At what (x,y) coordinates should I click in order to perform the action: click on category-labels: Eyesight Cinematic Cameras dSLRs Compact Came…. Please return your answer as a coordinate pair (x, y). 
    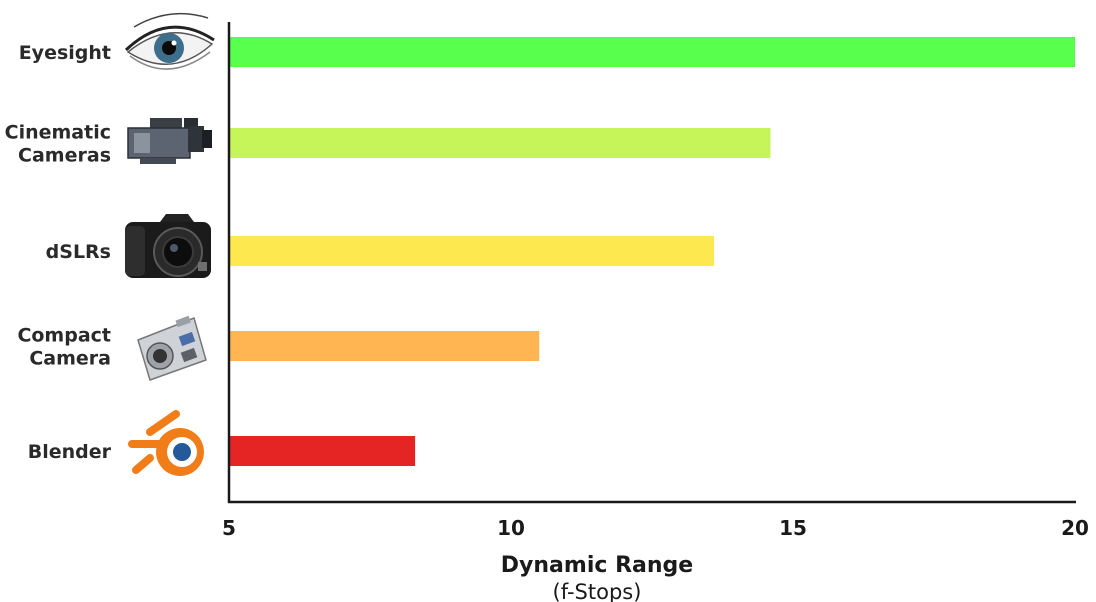
    Looking at the image, I should click on (58, 252).